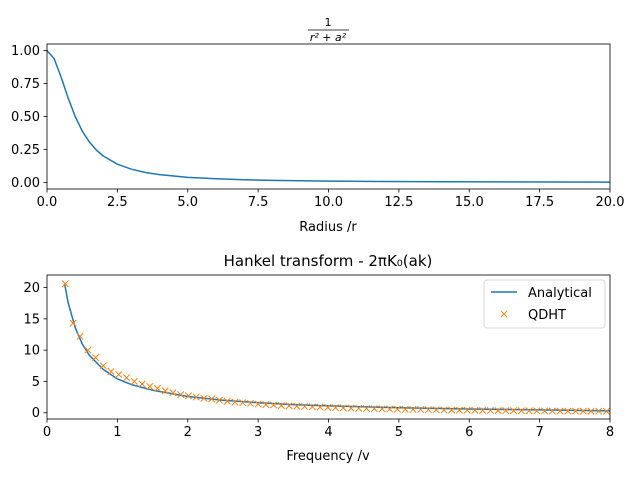  What do you see at coordinates (36, 413) in the screenshot?
I see `y-tick-label: 0` at bounding box center [36, 413].